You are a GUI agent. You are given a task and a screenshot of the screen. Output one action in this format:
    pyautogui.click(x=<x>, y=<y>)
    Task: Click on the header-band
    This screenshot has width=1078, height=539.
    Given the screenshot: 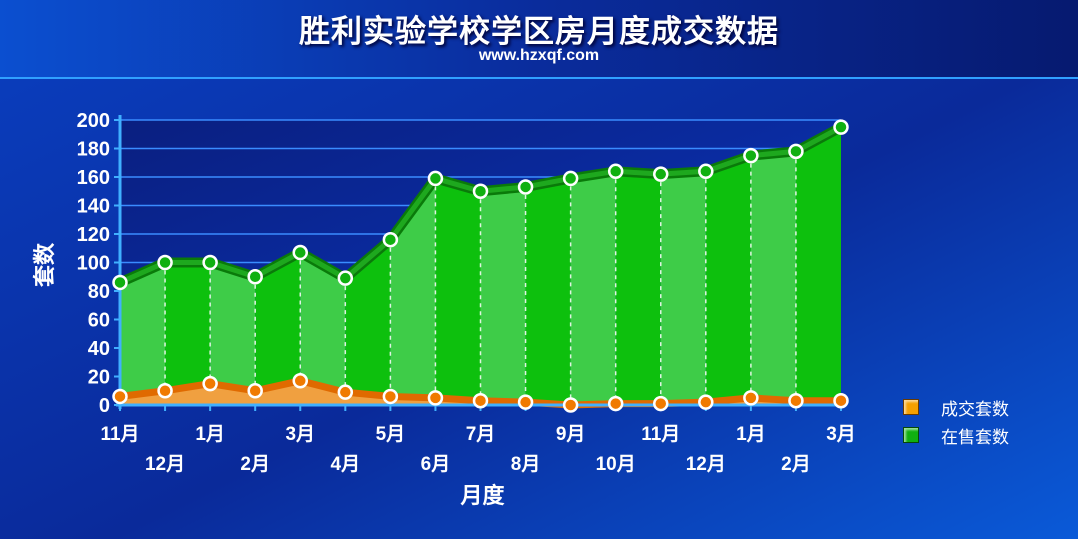 What is the action you would take?
    pyautogui.click(x=539, y=39)
    